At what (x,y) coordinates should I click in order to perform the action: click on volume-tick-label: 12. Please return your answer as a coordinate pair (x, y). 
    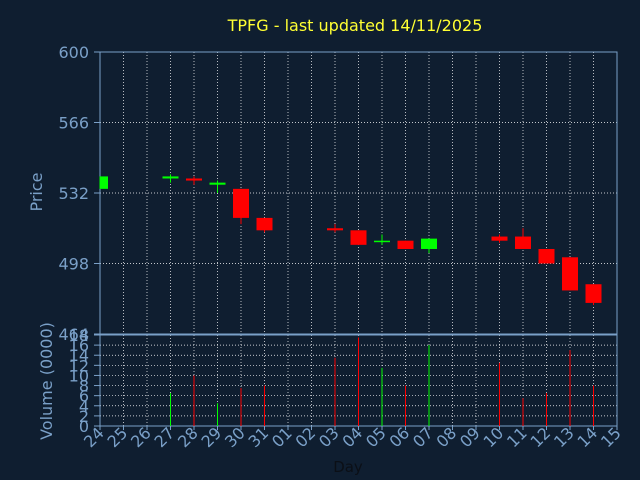
    Looking at the image, I should click on (79, 365).